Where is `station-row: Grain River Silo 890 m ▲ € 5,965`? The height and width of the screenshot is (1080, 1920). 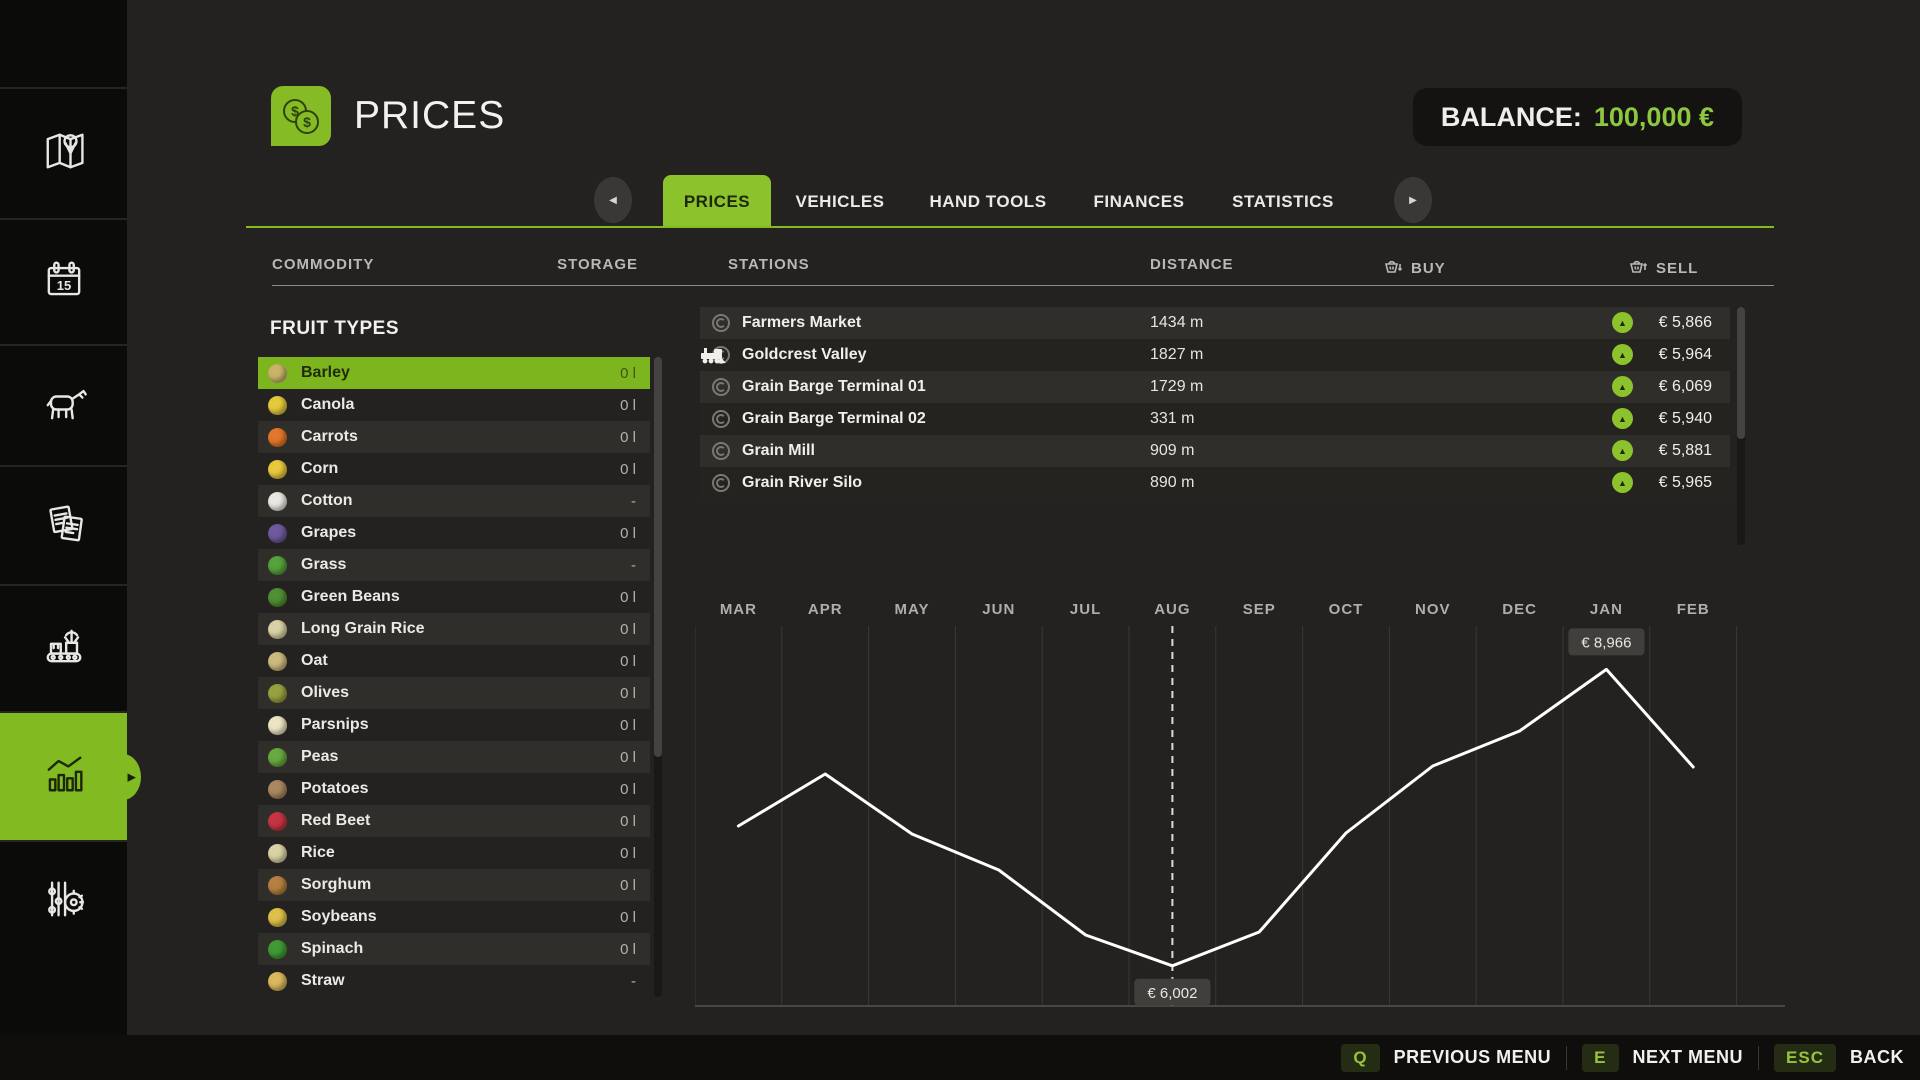 station-row: Grain River Silo 890 m ▲ € 5,965 is located at coordinates (1215, 483).